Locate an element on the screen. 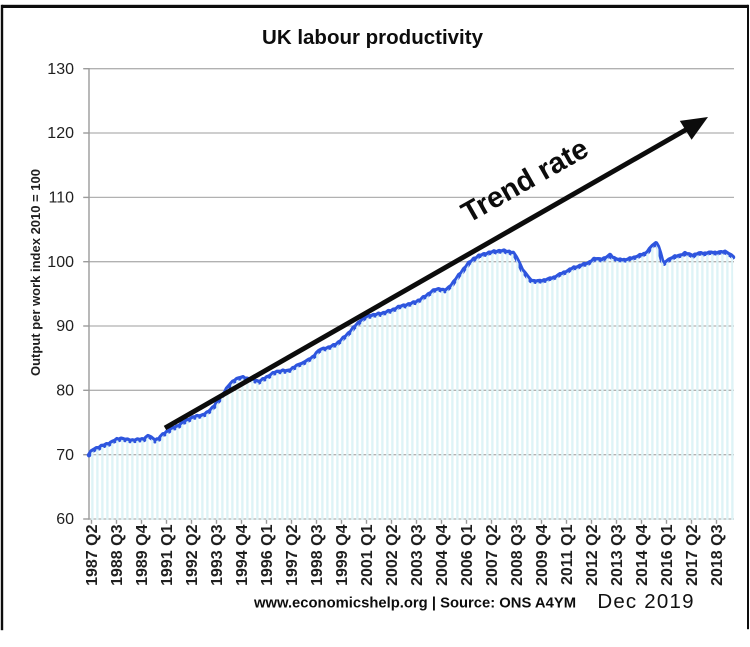 This screenshot has width=750, height=647. svg-text: 2008 Q3 is located at coordinates (517, 554).